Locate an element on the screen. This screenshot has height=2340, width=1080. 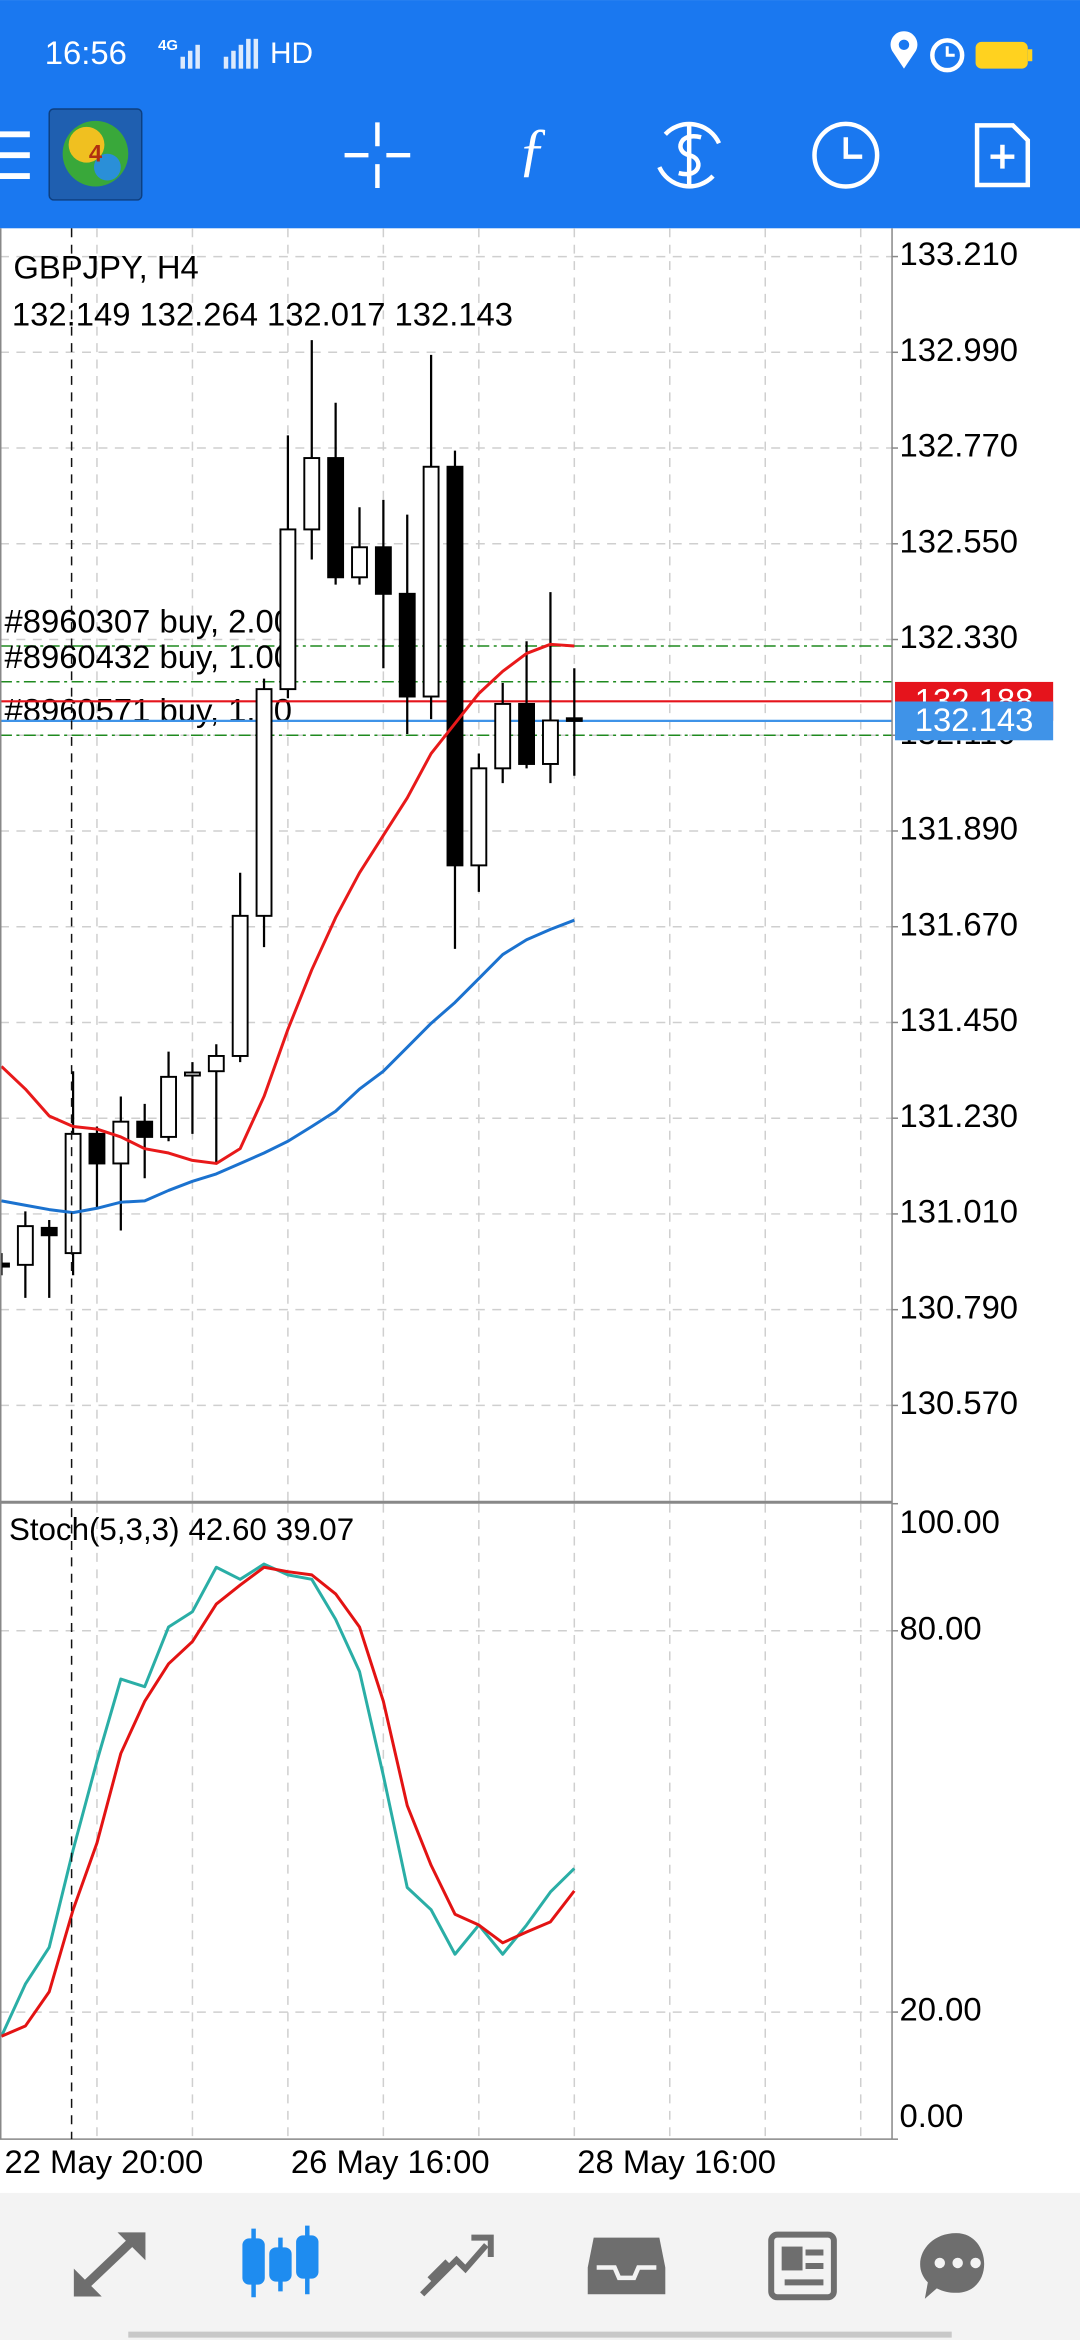
y-tick-label: 0.00 is located at coordinates (932, 2115).